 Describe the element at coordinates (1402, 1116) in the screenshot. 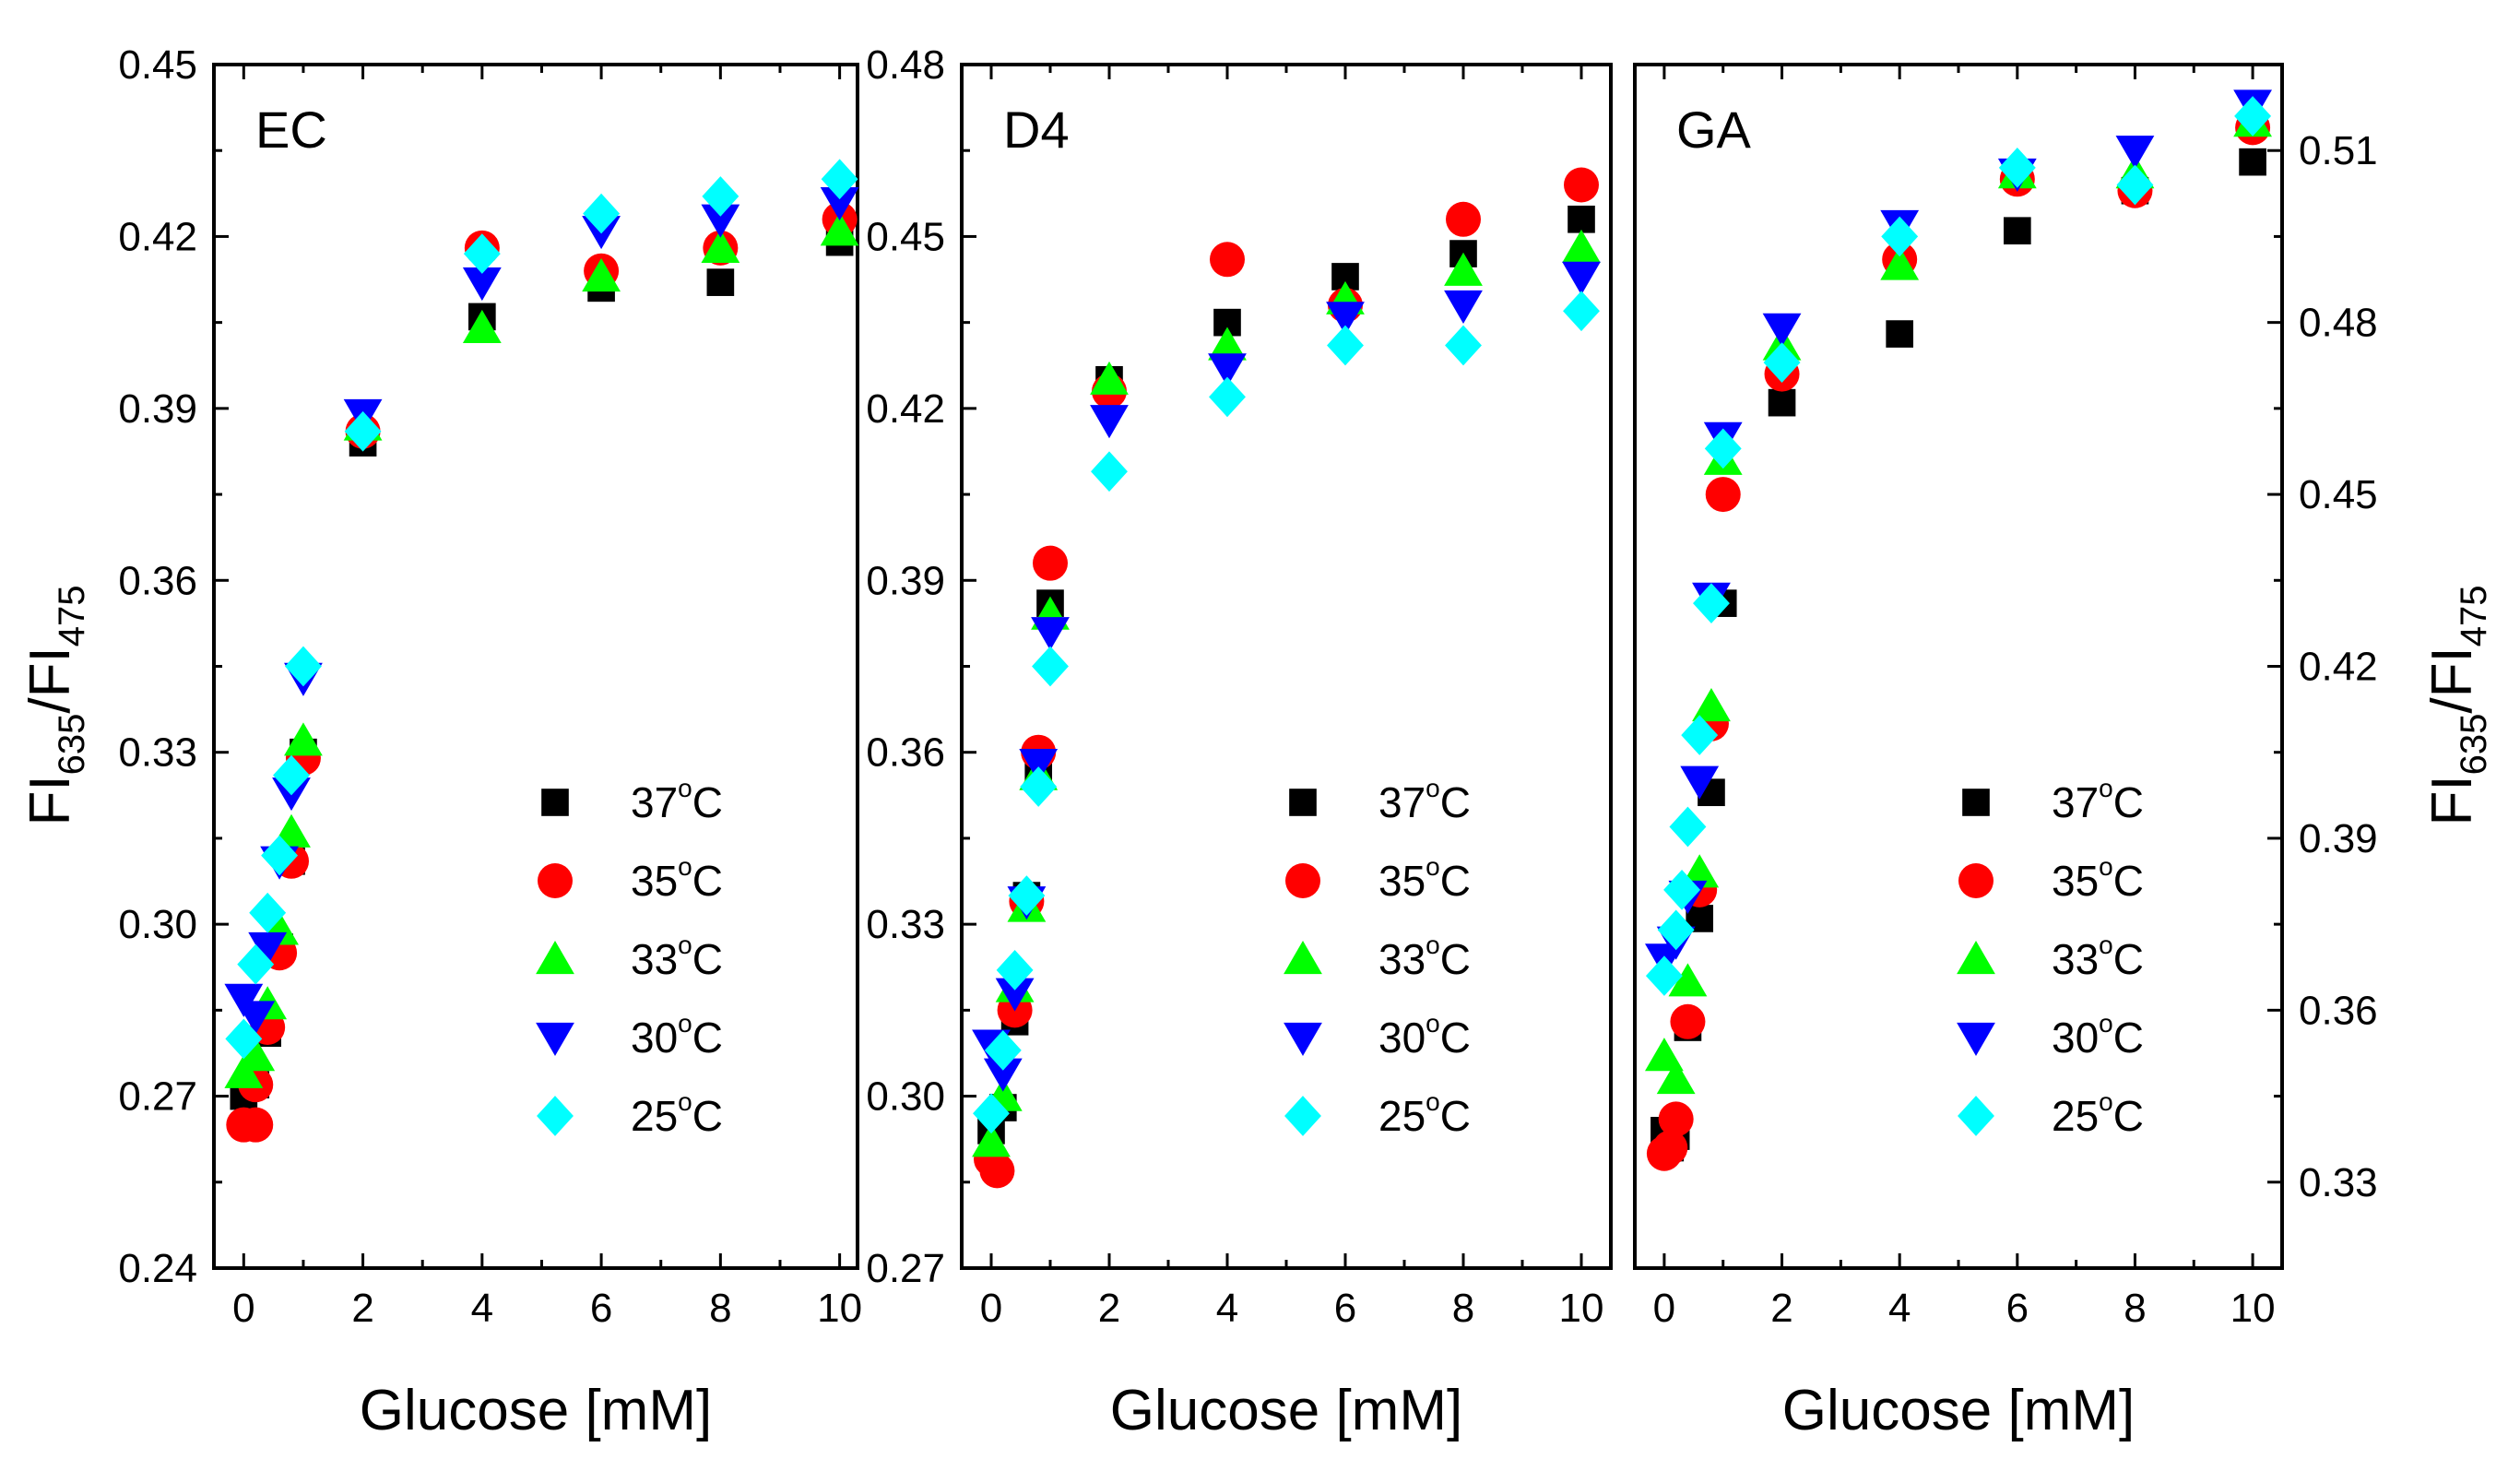

I see `legend-label-value: 25` at that location.